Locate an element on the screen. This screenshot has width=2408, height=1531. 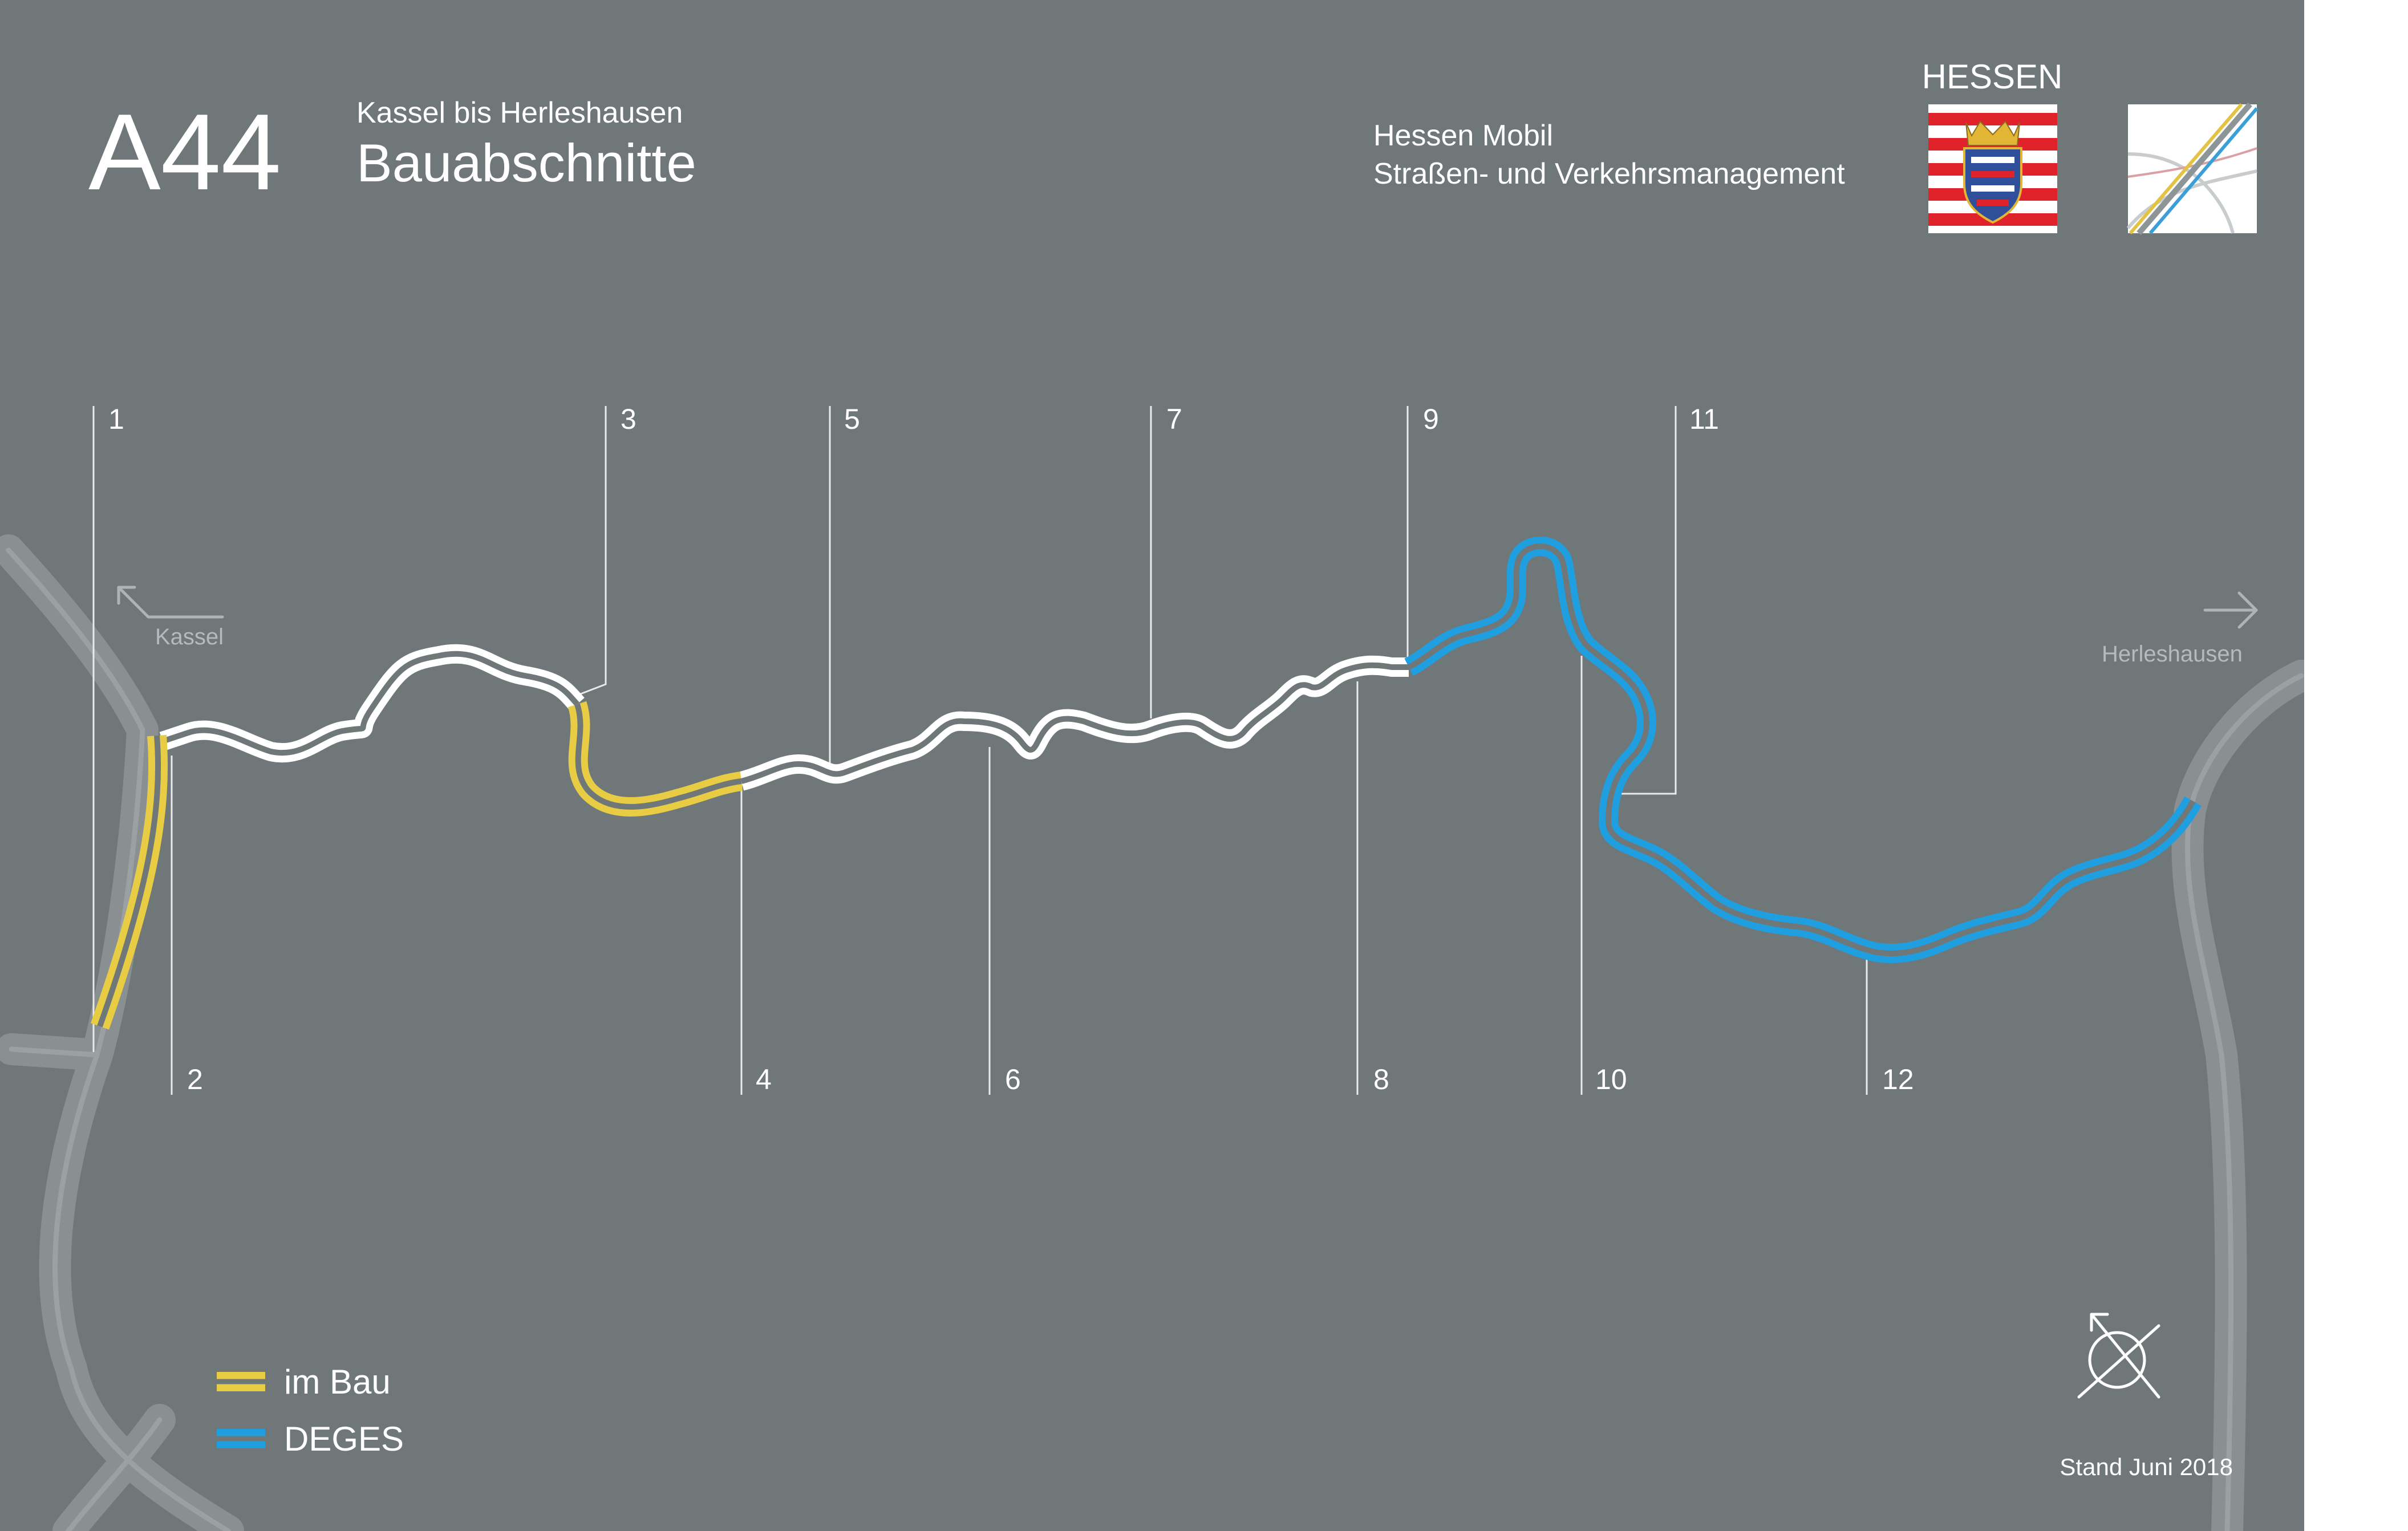
section-label-7: 7 is located at coordinates (1174, 419).